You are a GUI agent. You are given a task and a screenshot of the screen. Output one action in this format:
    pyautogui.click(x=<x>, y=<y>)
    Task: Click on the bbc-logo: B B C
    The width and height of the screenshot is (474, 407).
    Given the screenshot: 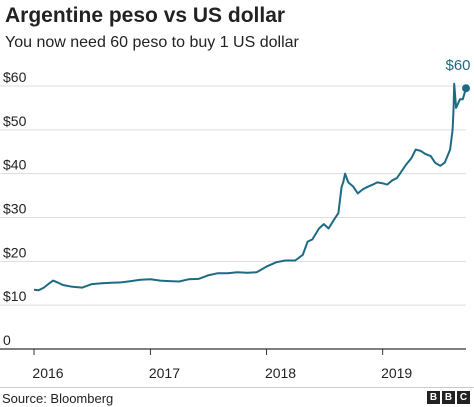 What is the action you would take?
    pyautogui.click(x=448, y=397)
    